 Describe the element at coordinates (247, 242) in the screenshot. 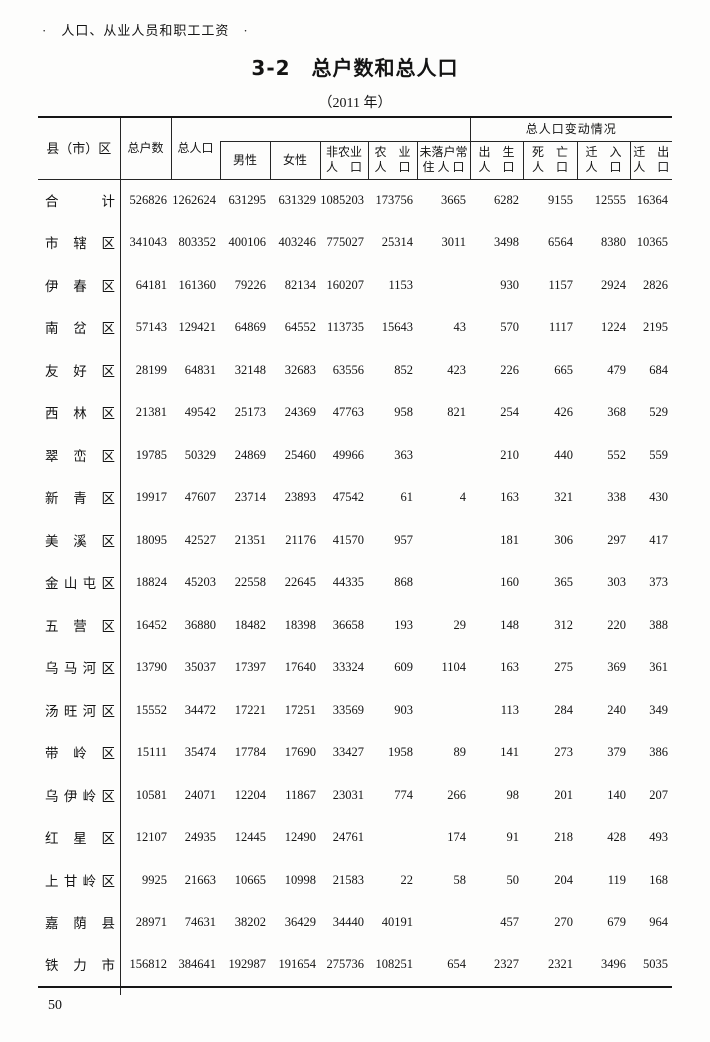

I see `value-cell: 400106` at that location.